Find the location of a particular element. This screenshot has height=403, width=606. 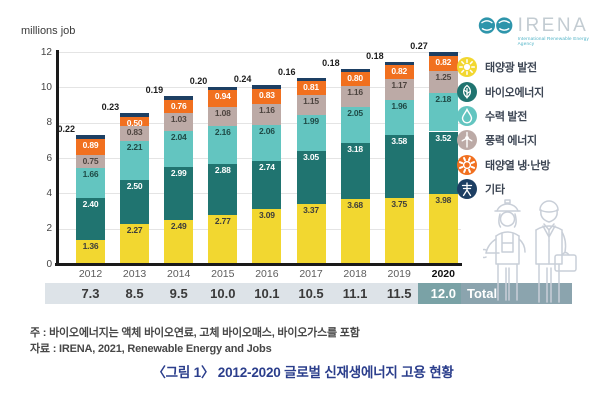

bar-segment: 3.18 is located at coordinates (355, 170).